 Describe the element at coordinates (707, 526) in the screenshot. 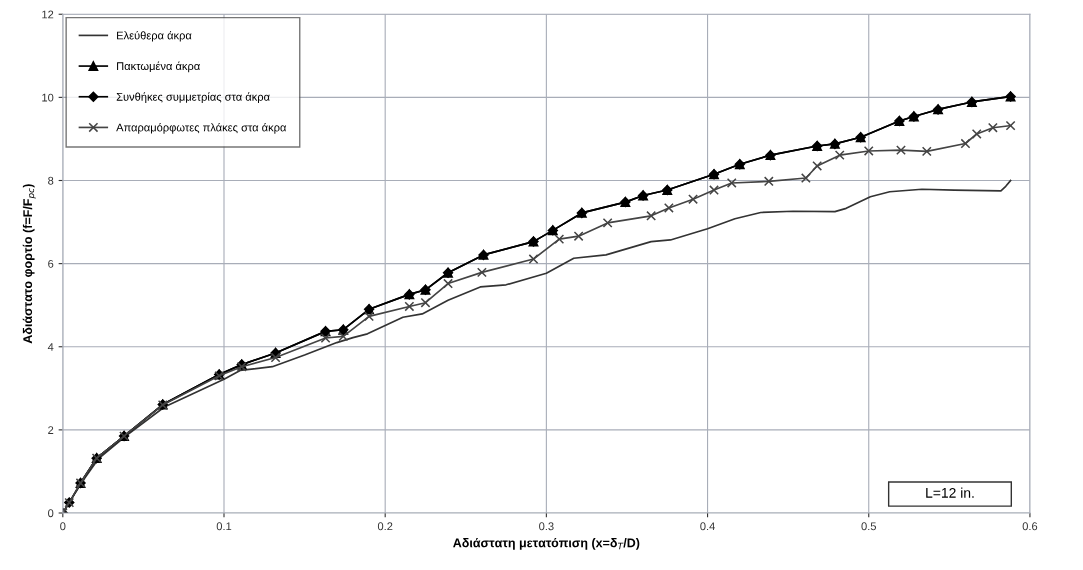

I see `x-tick-label: 0.4` at that location.